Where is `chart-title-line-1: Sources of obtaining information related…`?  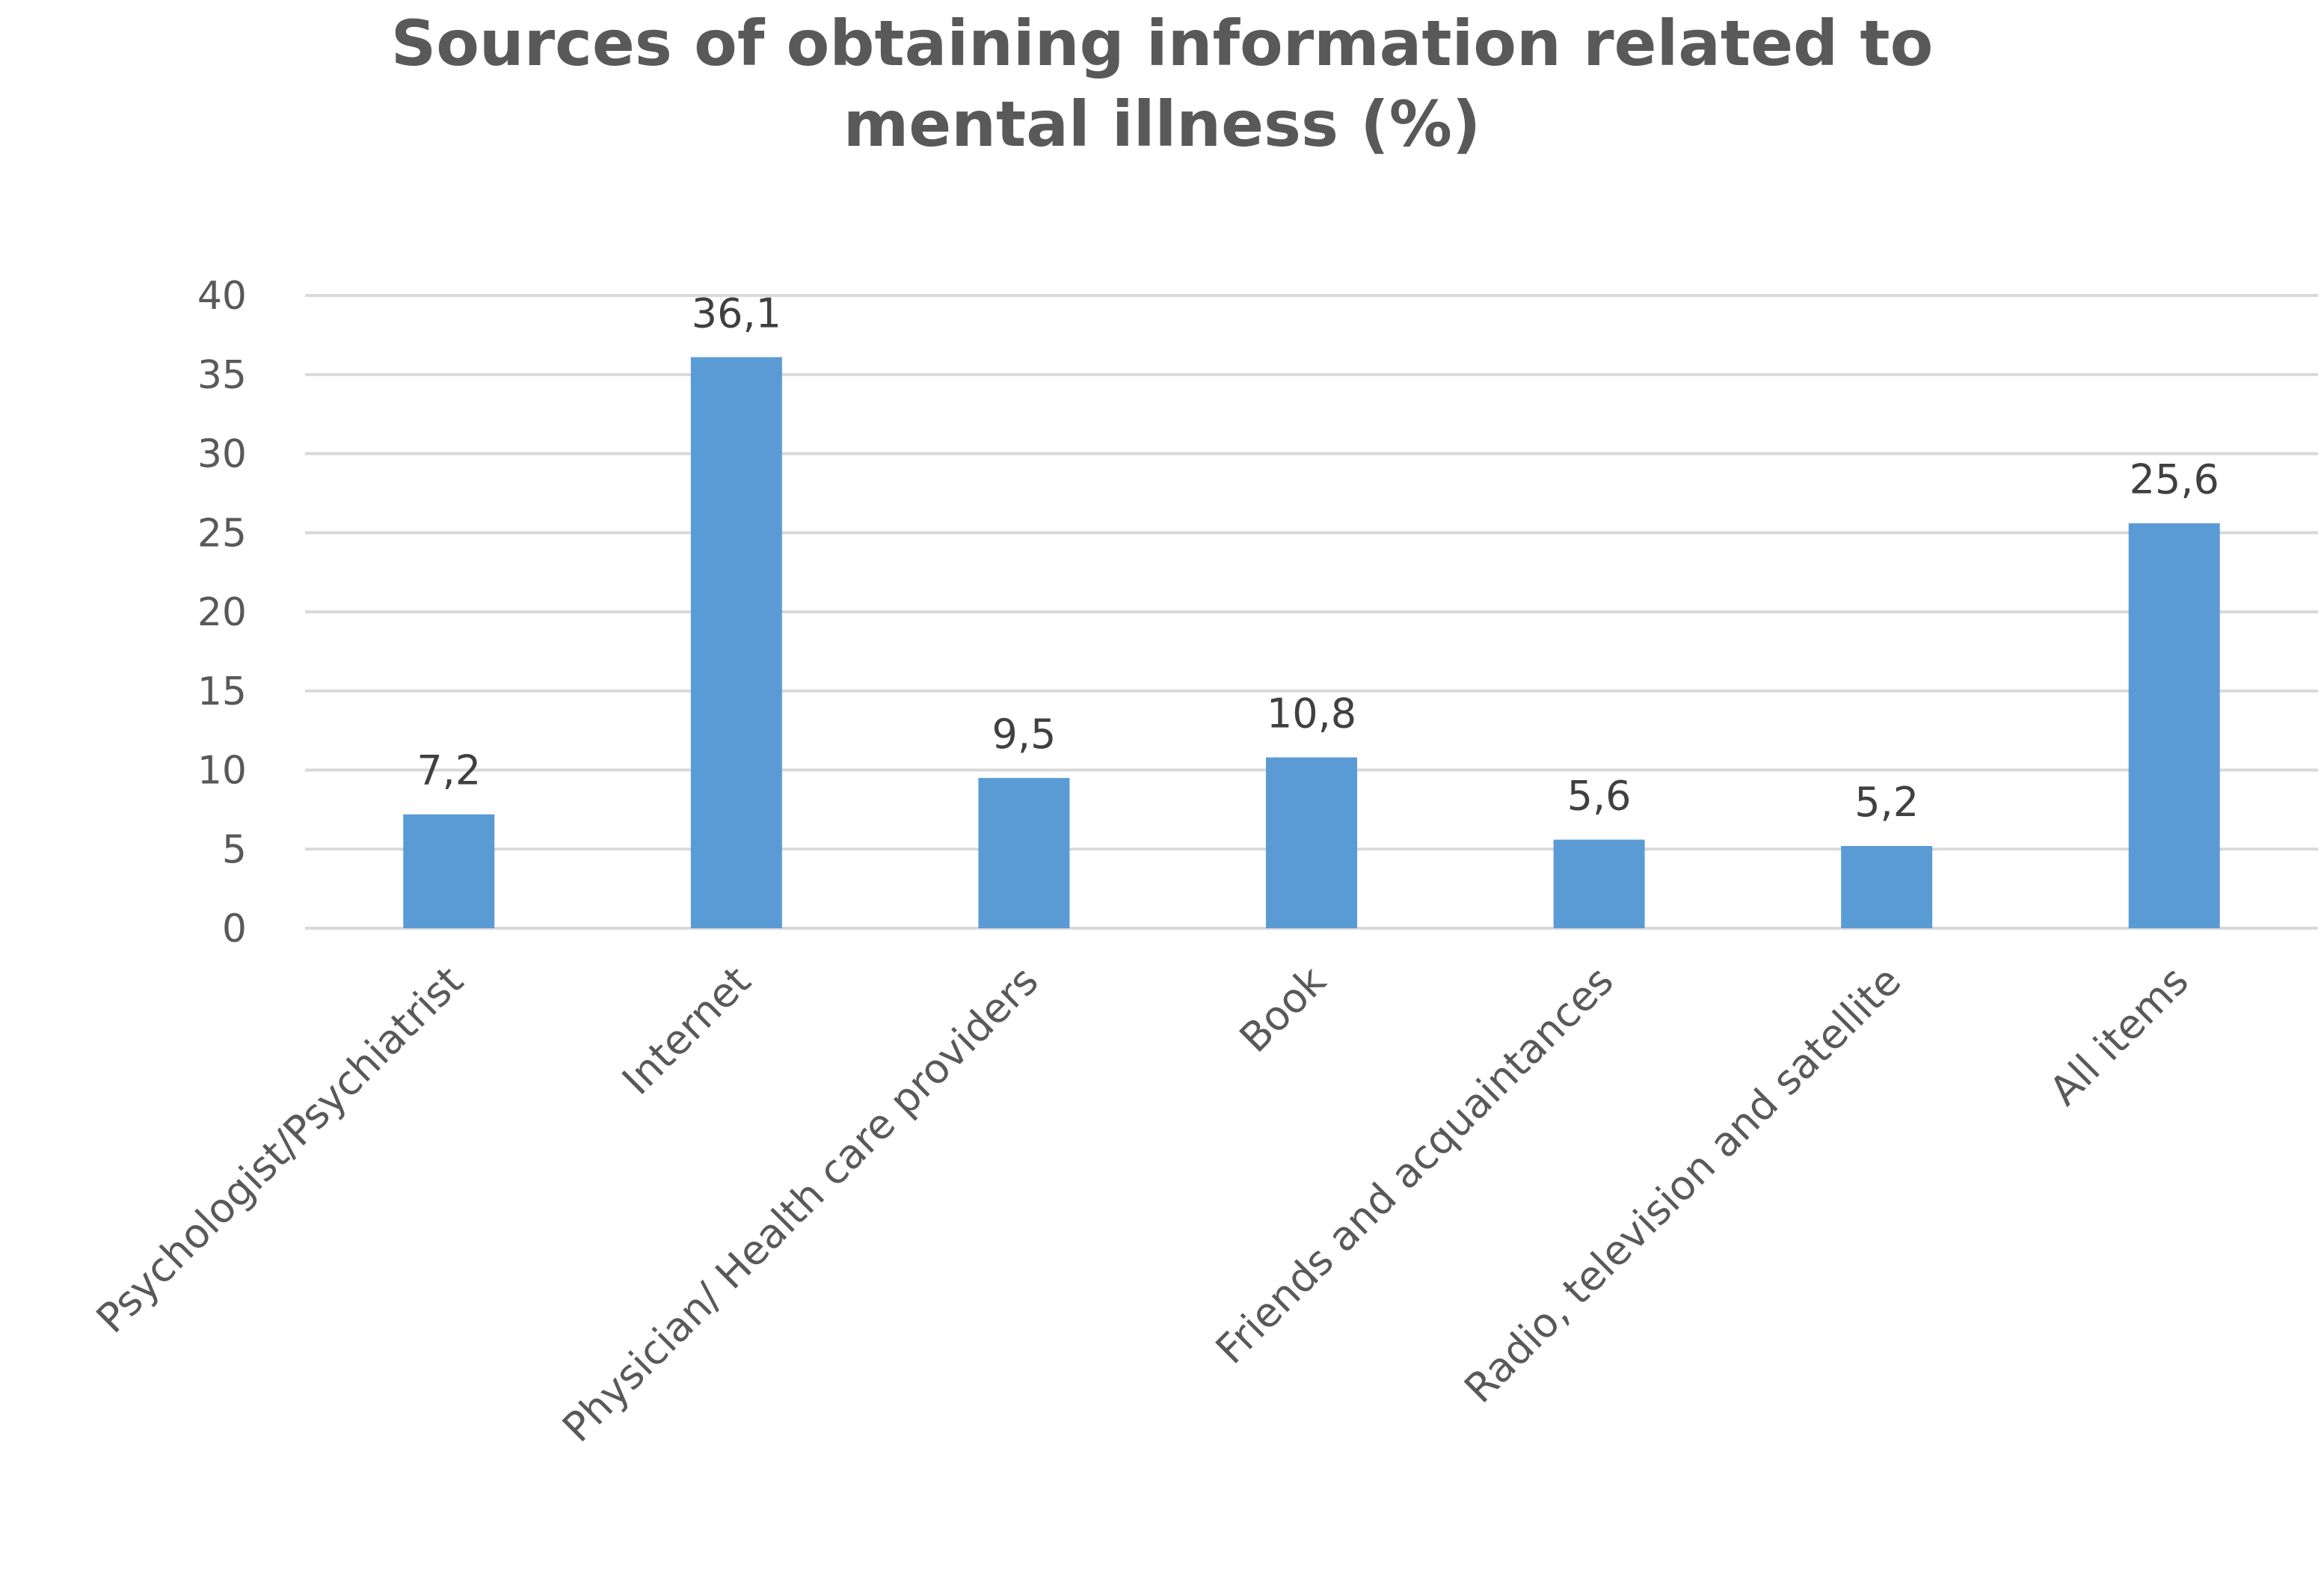 chart-title-line-1: Sources of obtaining information related… is located at coordinates (1162, 43).